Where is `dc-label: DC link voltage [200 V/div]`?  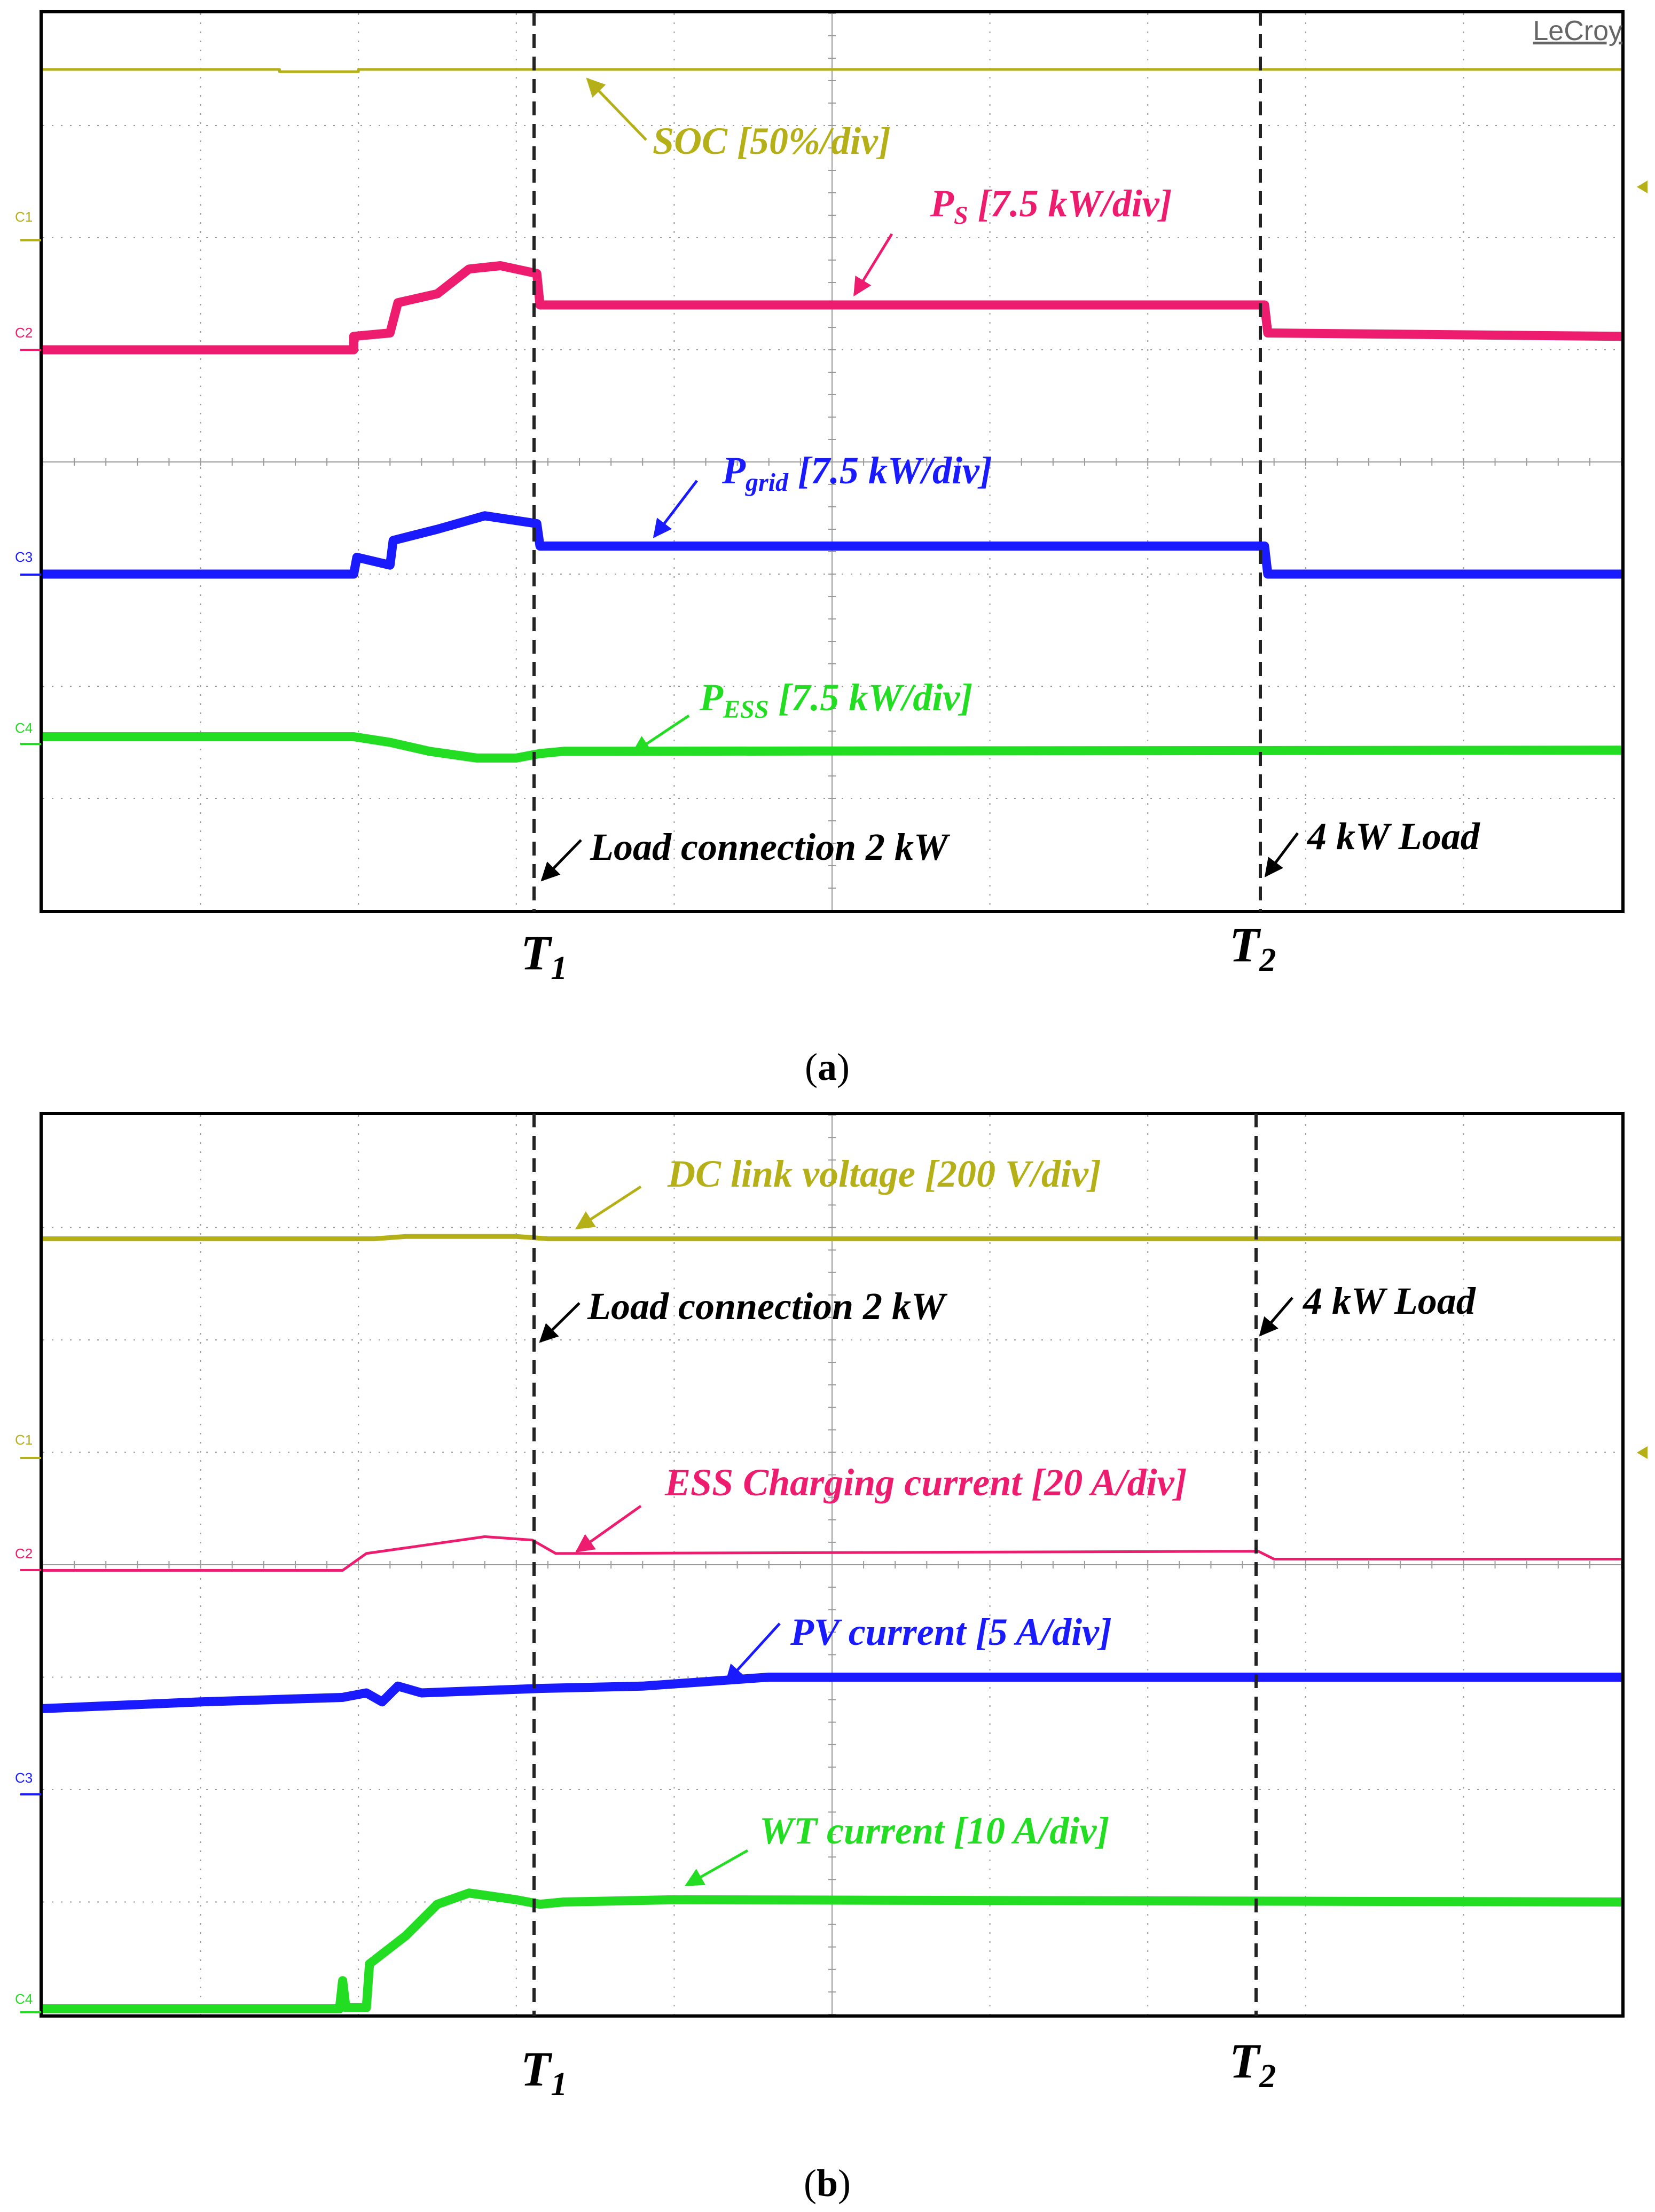 dc-label: DC link voltage [200 V/div] is located at coordinates (884, 1174).